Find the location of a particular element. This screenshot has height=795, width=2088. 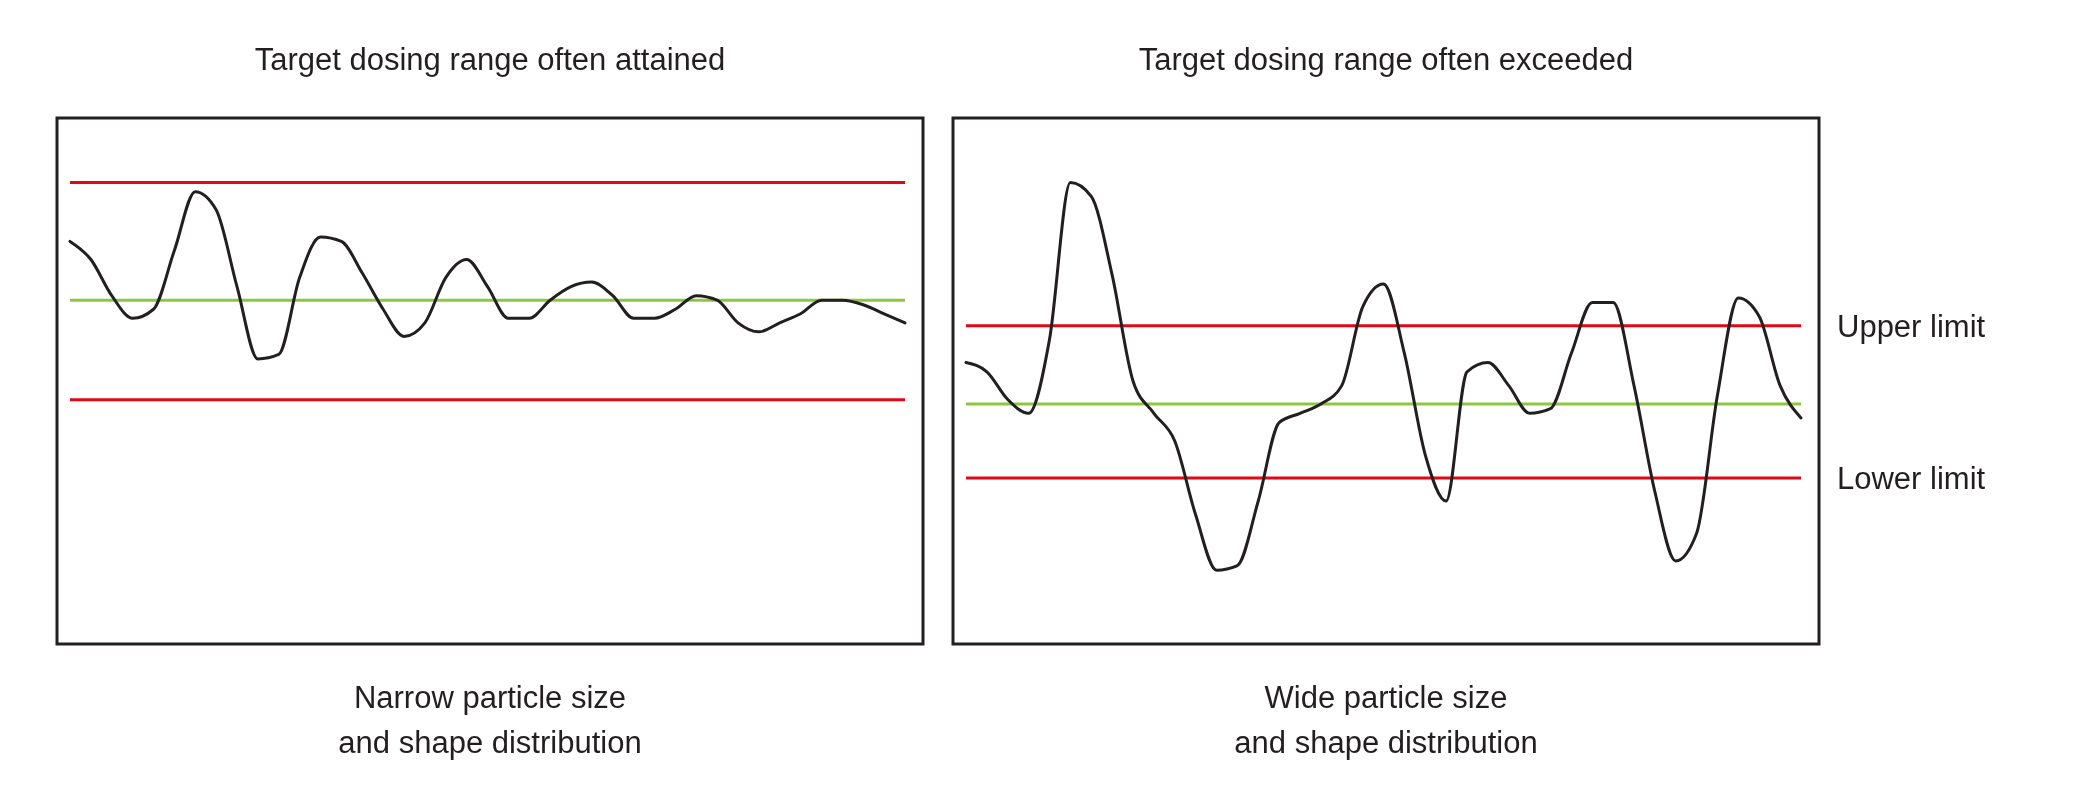

x-axis-title: Narrow particle size and shape distribution is located at coordinates (490, 720).